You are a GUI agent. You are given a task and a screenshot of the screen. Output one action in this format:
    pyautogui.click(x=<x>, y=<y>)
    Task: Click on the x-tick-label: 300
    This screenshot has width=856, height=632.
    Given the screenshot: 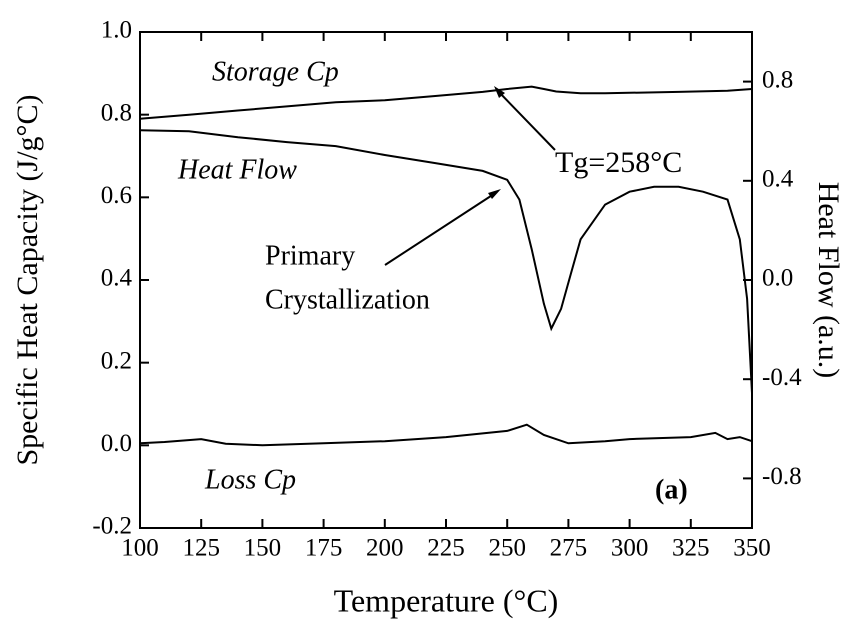 What is the action you would take?
    pyautogui.click(x=630, y=548)
    